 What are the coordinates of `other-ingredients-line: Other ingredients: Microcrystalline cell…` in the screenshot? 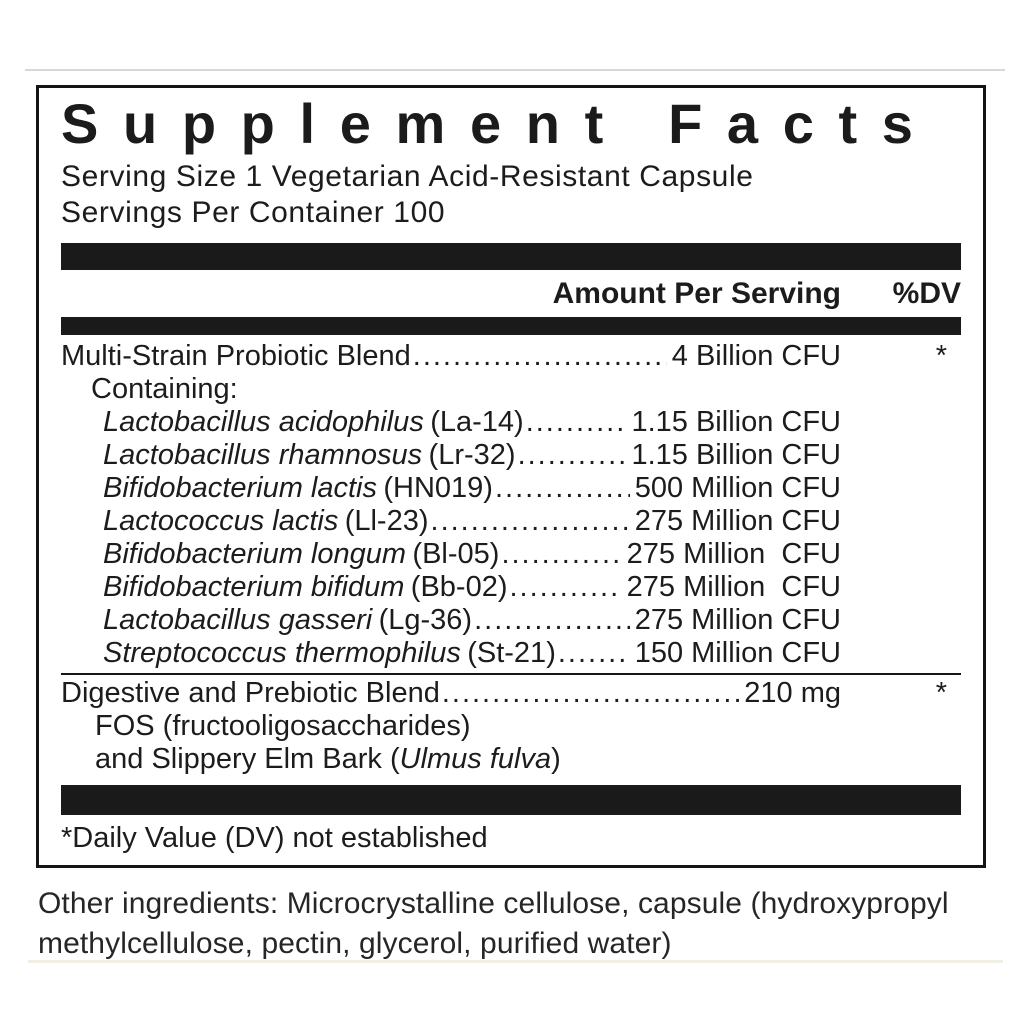 It's located at (493, 904).